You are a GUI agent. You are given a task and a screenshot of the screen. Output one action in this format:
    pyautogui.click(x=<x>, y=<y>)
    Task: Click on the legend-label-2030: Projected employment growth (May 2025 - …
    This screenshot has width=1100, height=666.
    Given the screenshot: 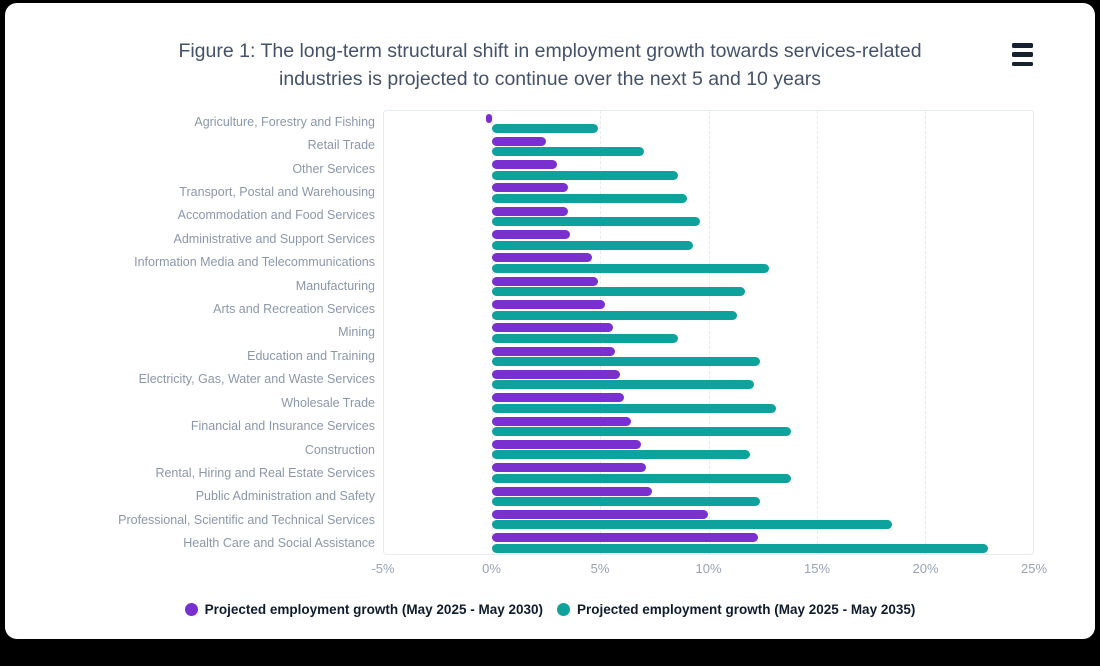 What is the action you would take?
    pyautogui.click(x=373, y=609)
    